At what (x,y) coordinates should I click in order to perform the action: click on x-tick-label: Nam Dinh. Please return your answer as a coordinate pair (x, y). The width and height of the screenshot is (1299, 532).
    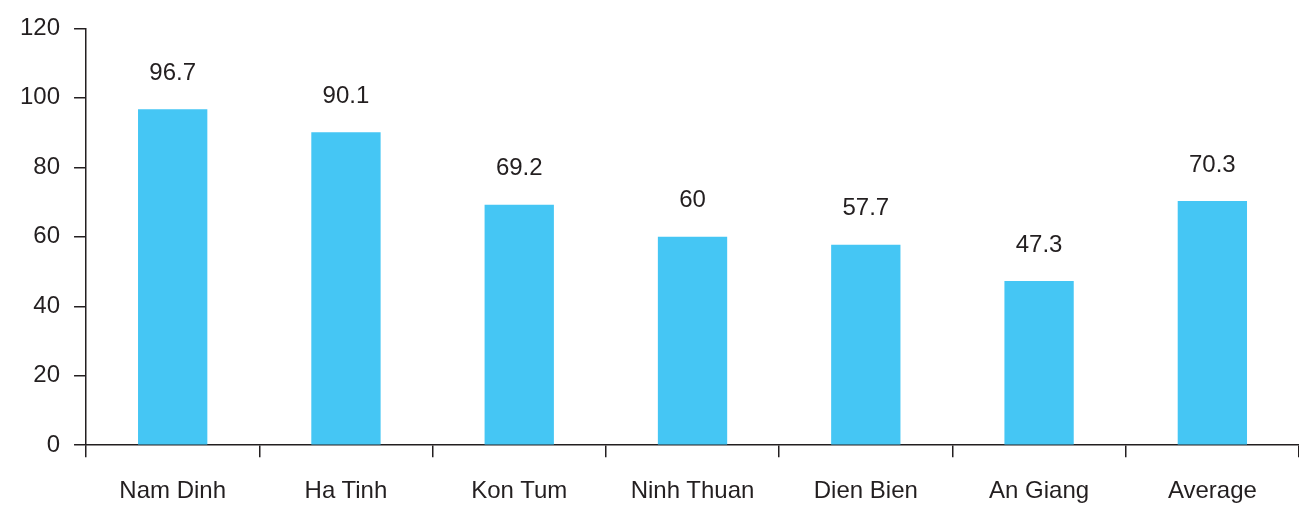
    Looking at the image, I should click on (173, 490).